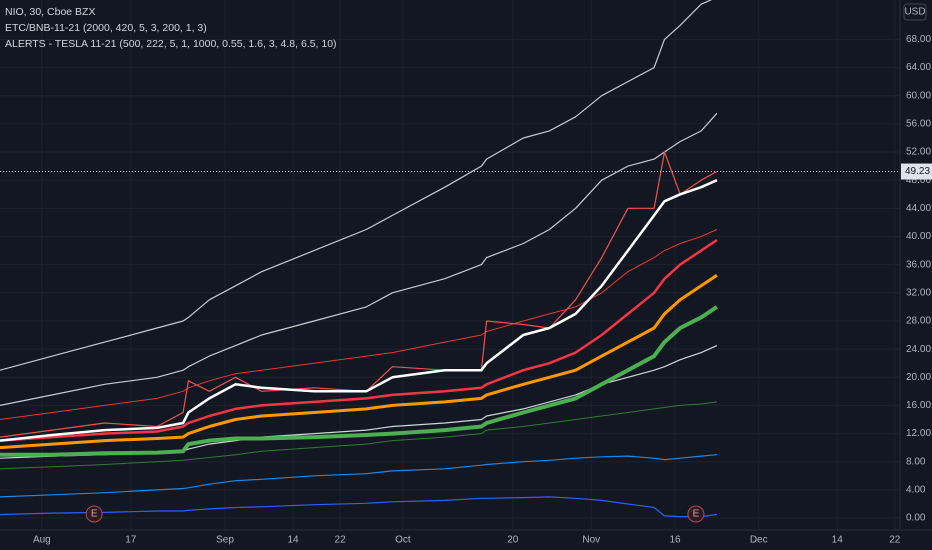 This screenshot has height=550, width=932. I want to click on x-tick-label: 16, so click(675, 540).